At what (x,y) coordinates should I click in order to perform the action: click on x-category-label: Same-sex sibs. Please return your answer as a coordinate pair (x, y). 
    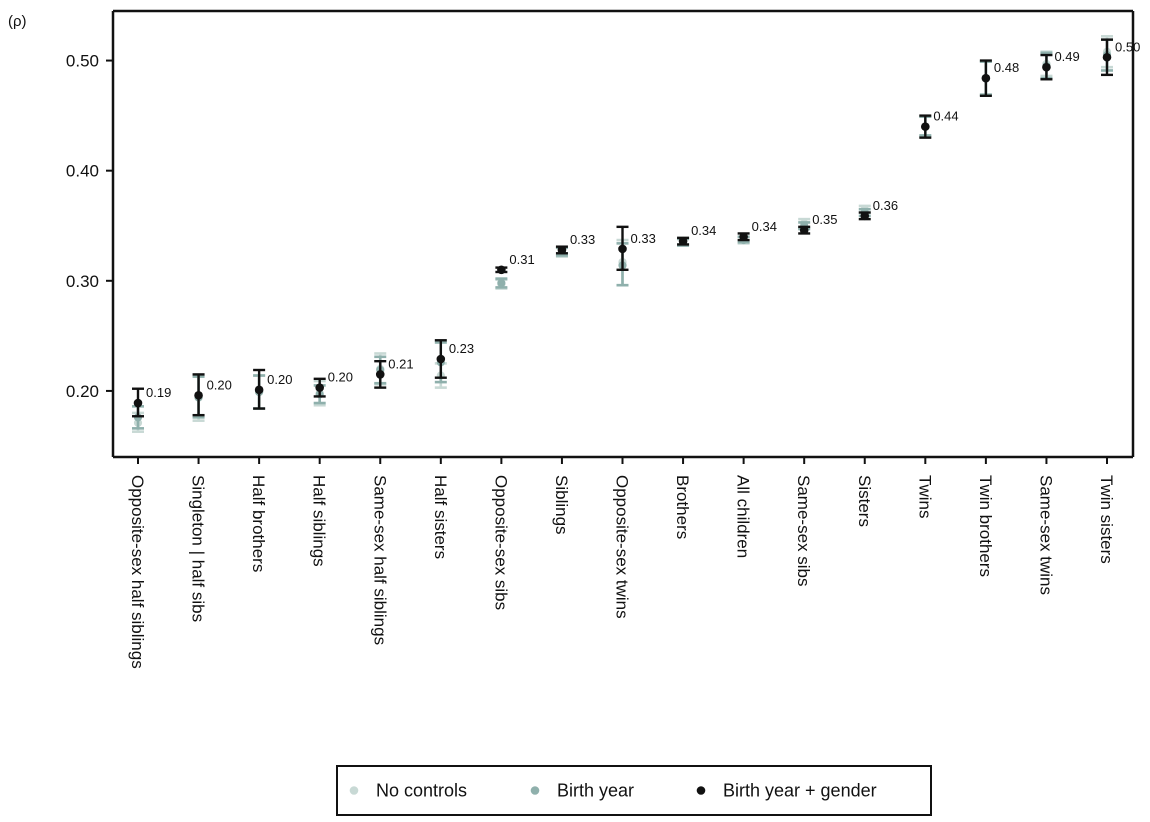
    Looking at the image, I should click on (803, 530).